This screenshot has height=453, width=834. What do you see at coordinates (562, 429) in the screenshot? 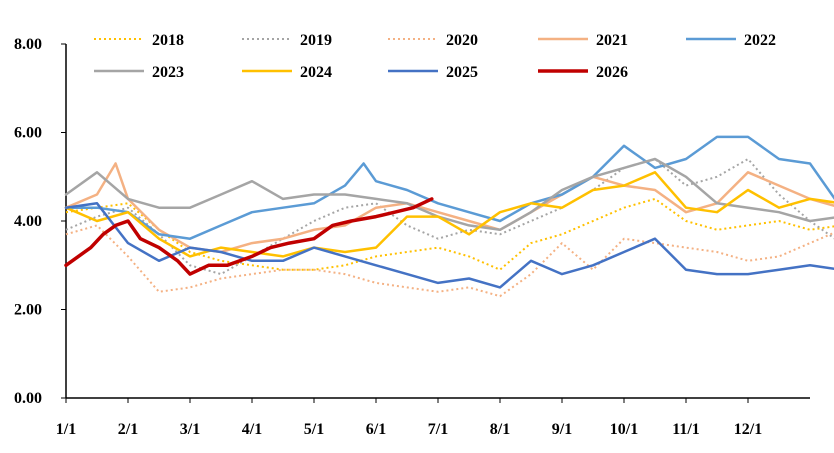
I see `x-tick-label: 9/1` at bounding box center [562, 429].